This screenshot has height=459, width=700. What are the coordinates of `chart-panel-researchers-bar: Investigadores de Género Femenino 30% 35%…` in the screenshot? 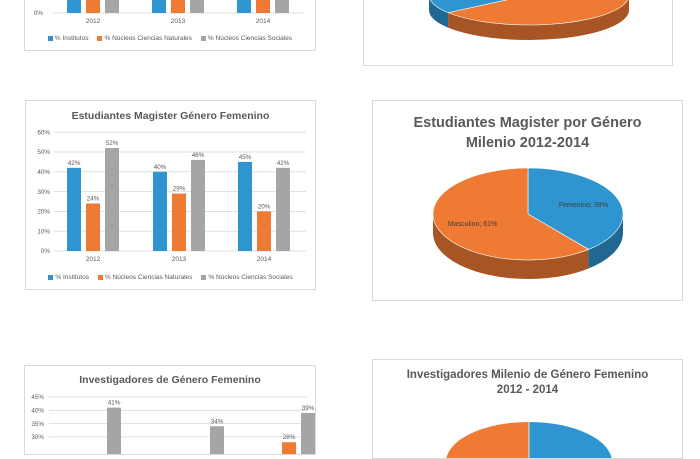 It's located at (170, 410).